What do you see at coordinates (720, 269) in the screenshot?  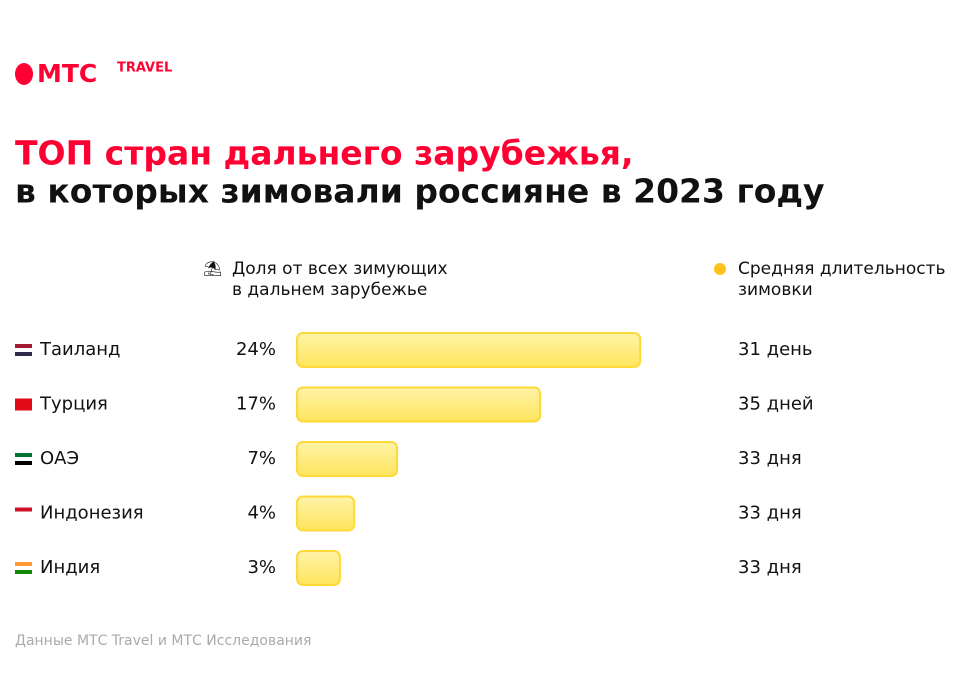 I see `header-icon` at bounding box center [720, 269].